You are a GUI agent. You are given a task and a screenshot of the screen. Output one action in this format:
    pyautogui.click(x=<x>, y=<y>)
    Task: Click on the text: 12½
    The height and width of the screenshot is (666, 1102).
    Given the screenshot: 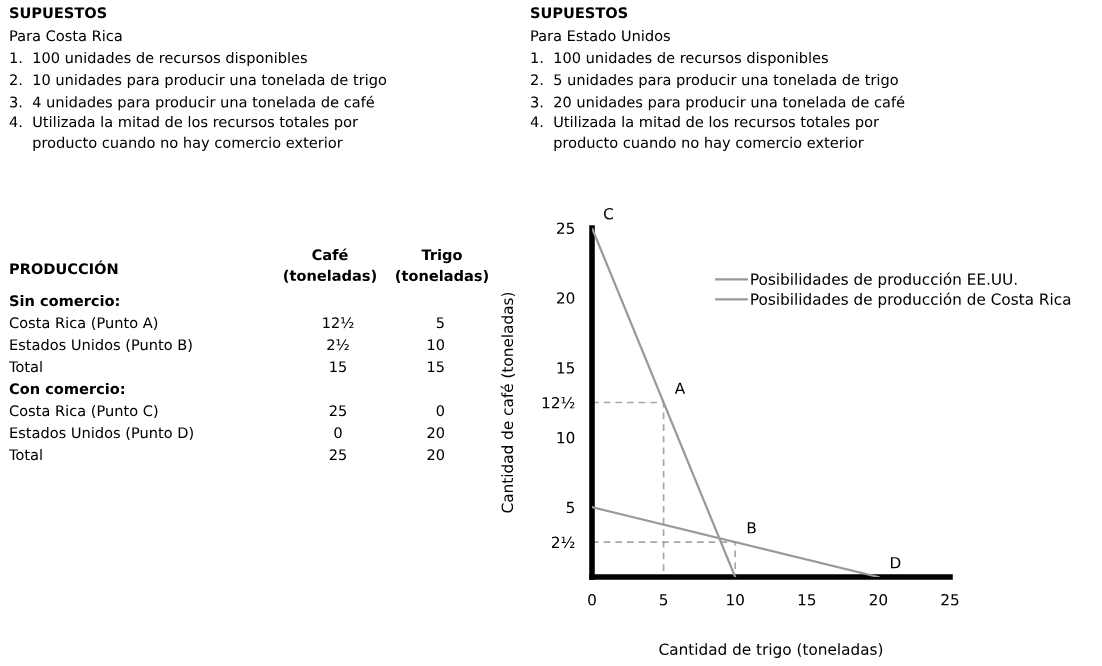 What is the action you would take?
    pyautogui.click(x=338, y=323)
    